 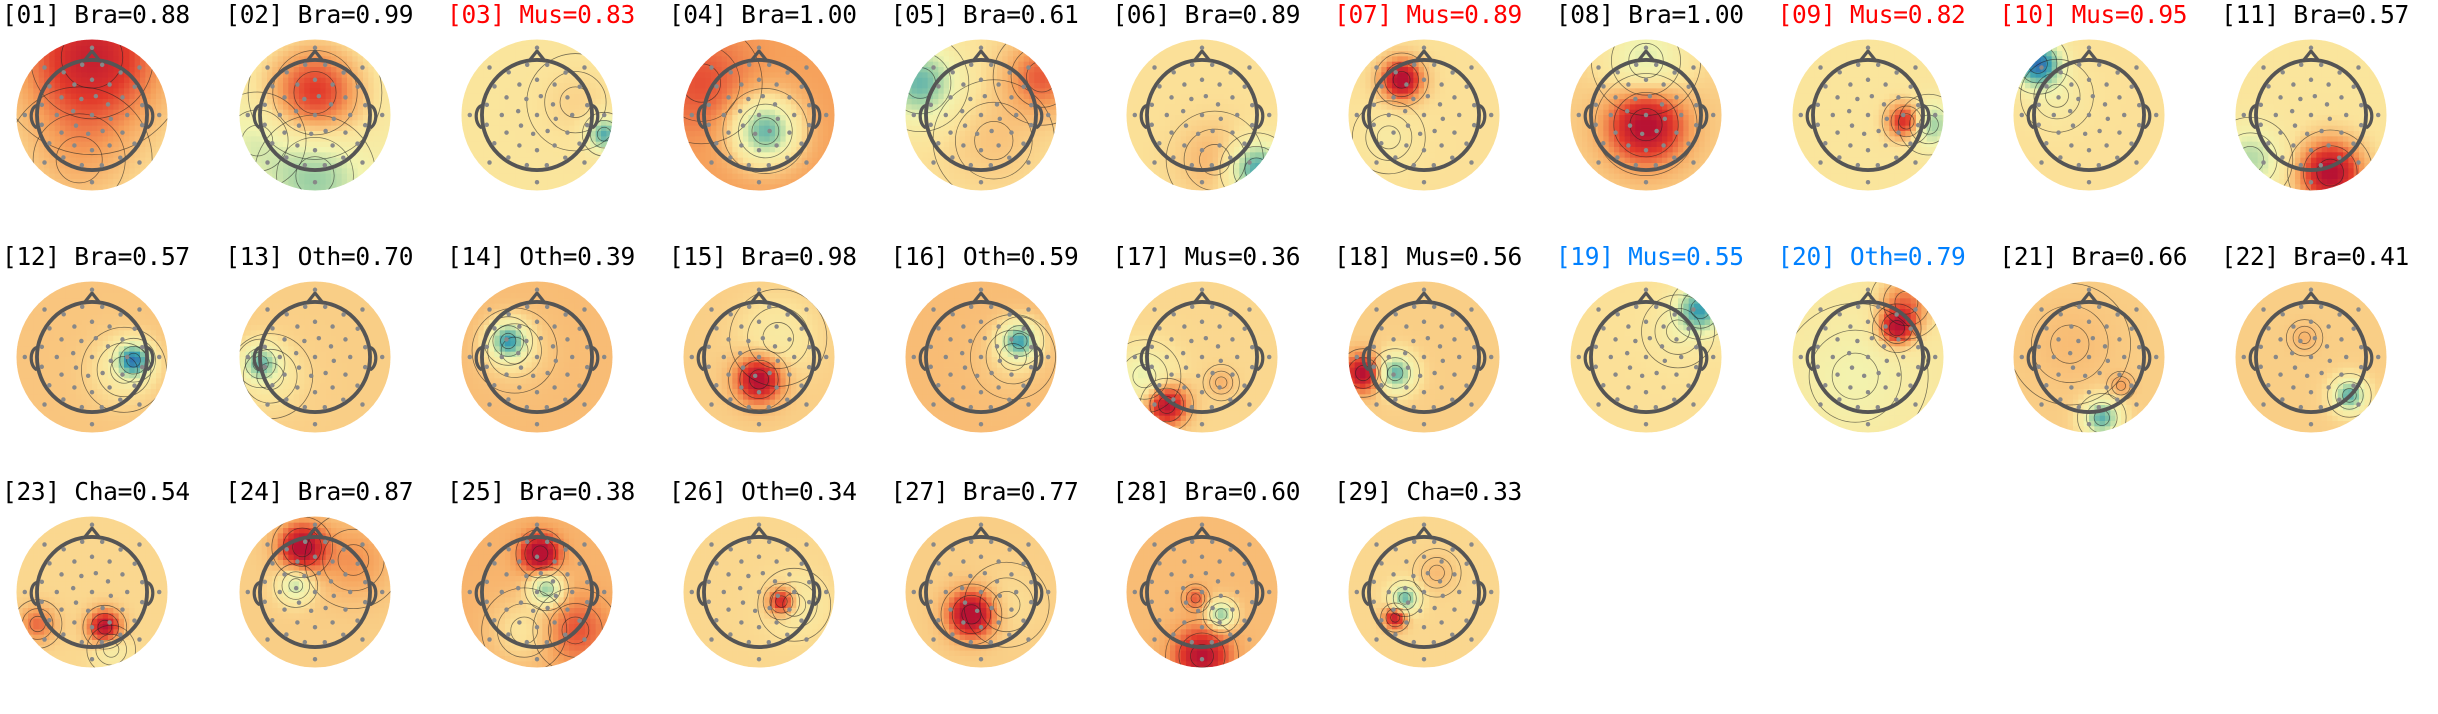 I want to click on component-topomap: [17] Mus=0.36, so click(x=1224, y=361).